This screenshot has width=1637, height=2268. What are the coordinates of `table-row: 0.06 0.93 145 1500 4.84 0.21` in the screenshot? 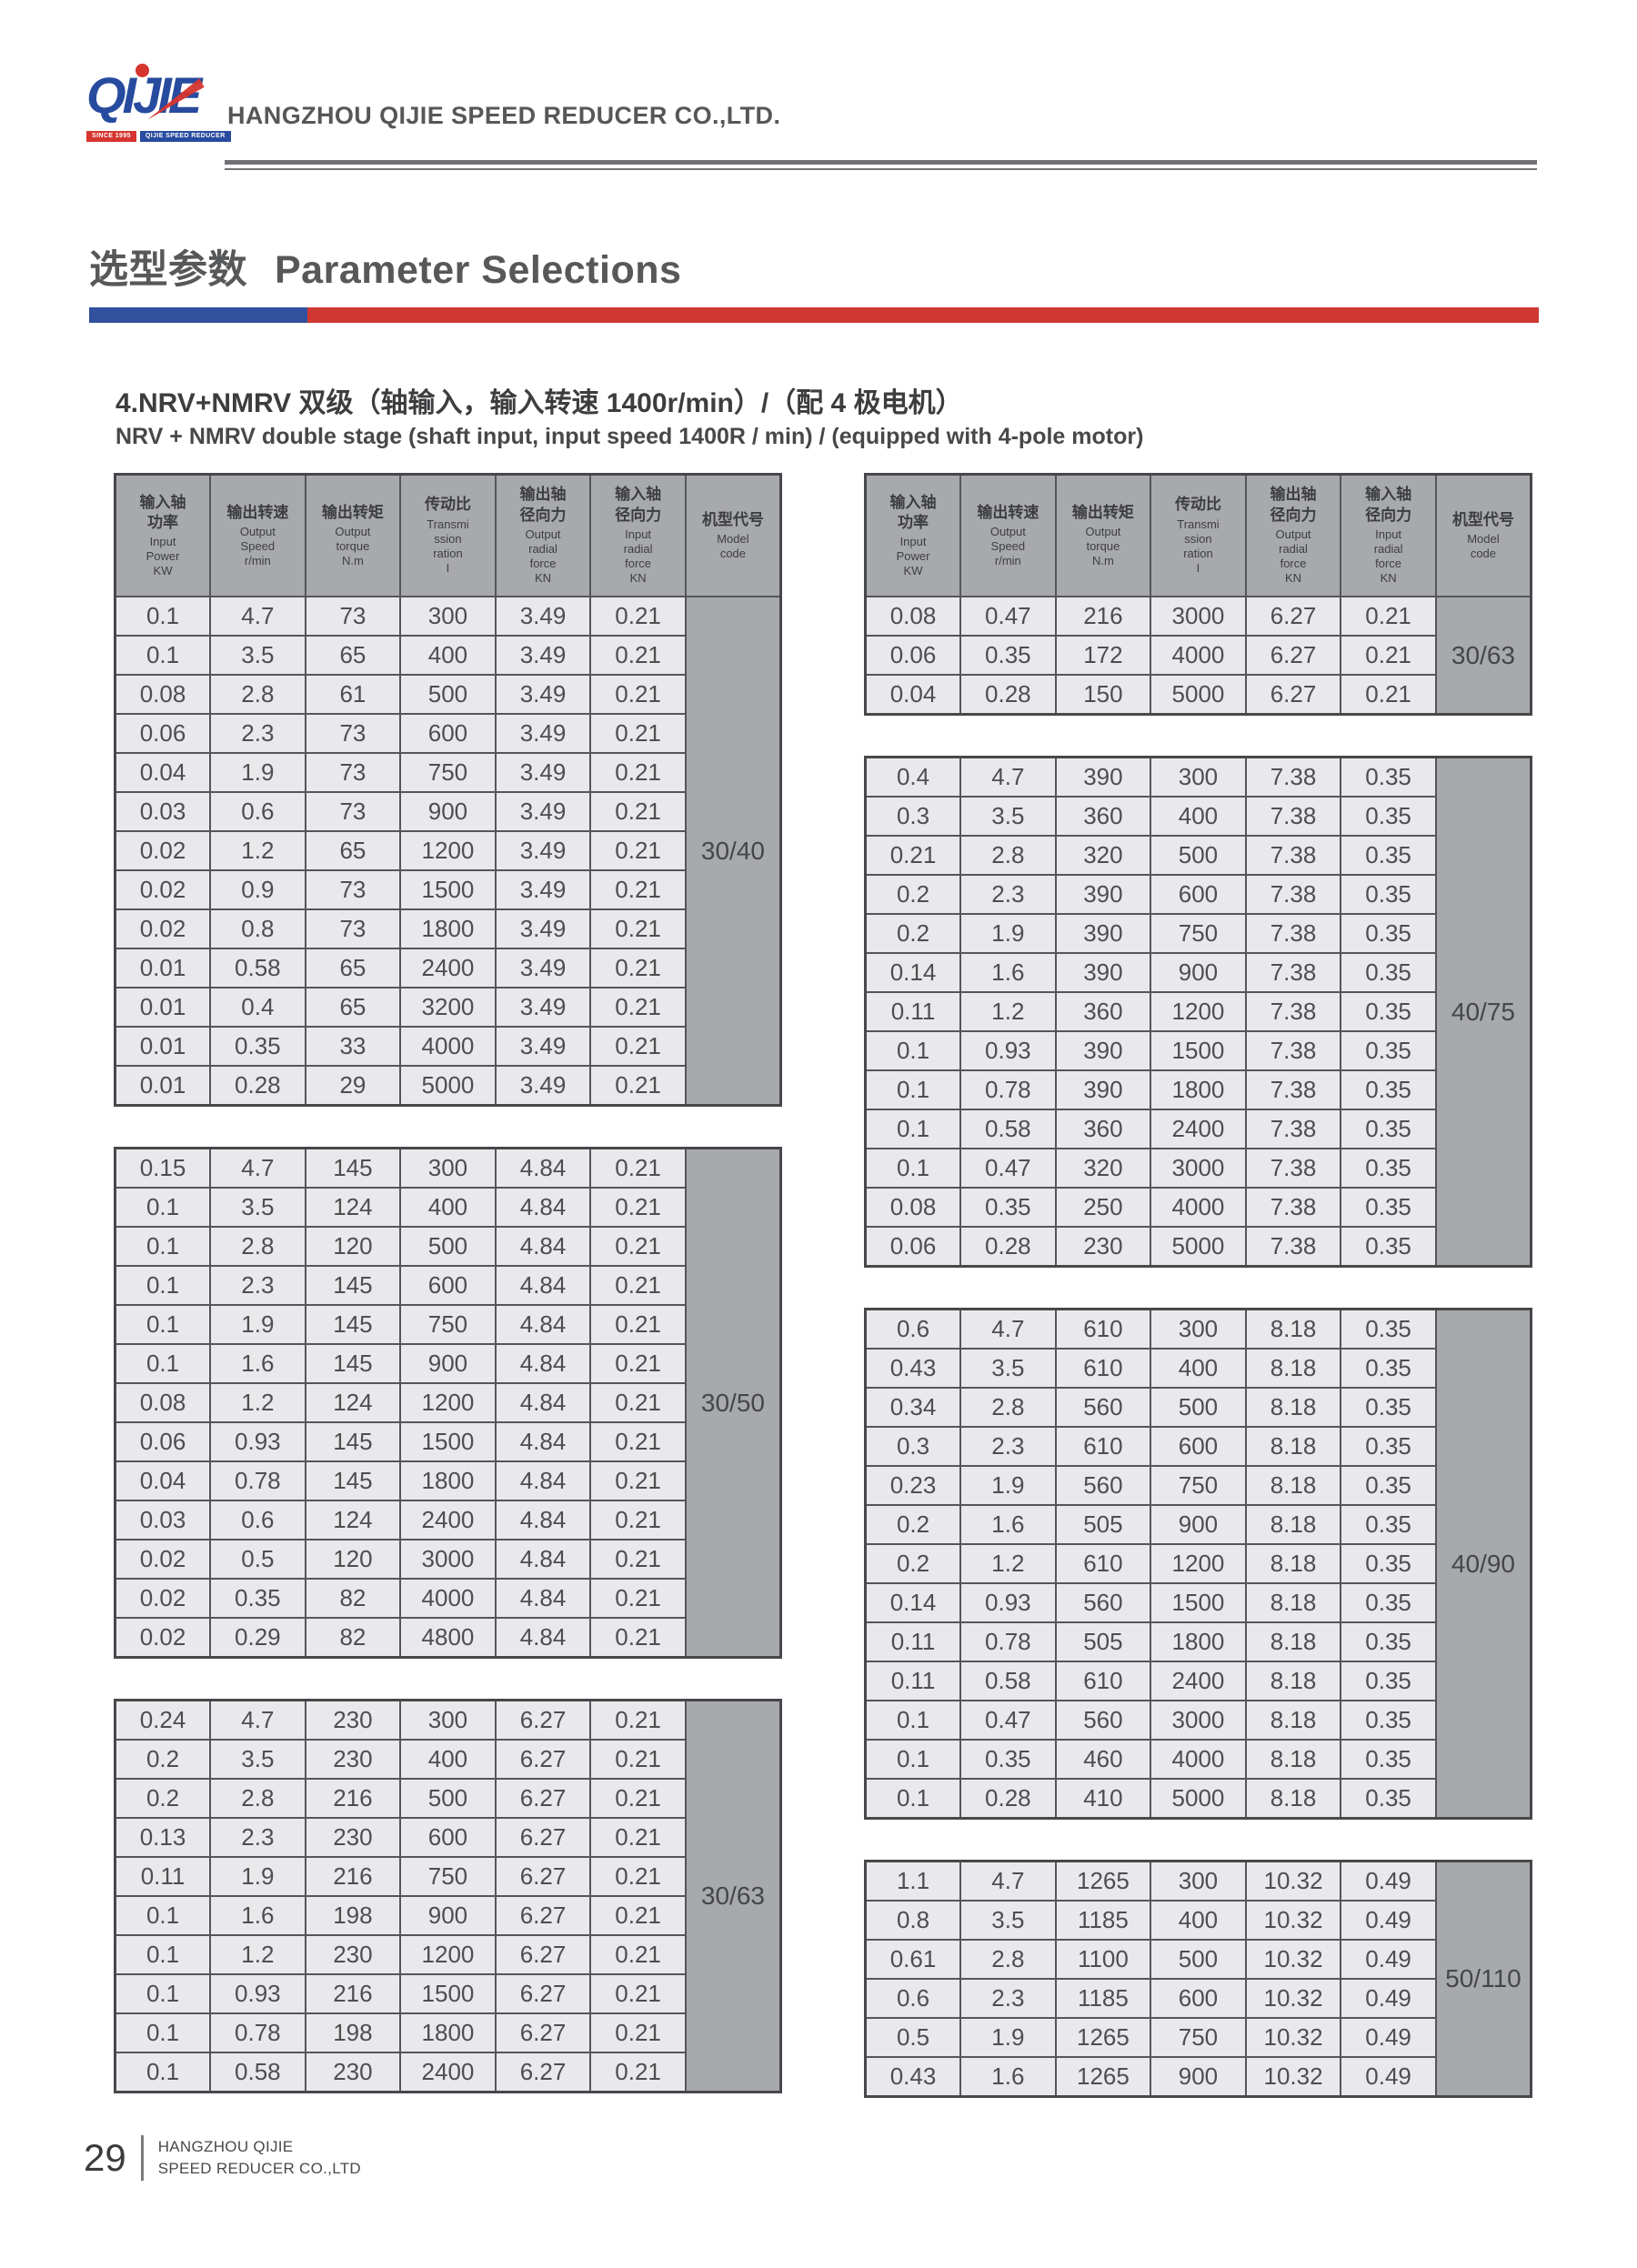 It's located at (448, 1441).